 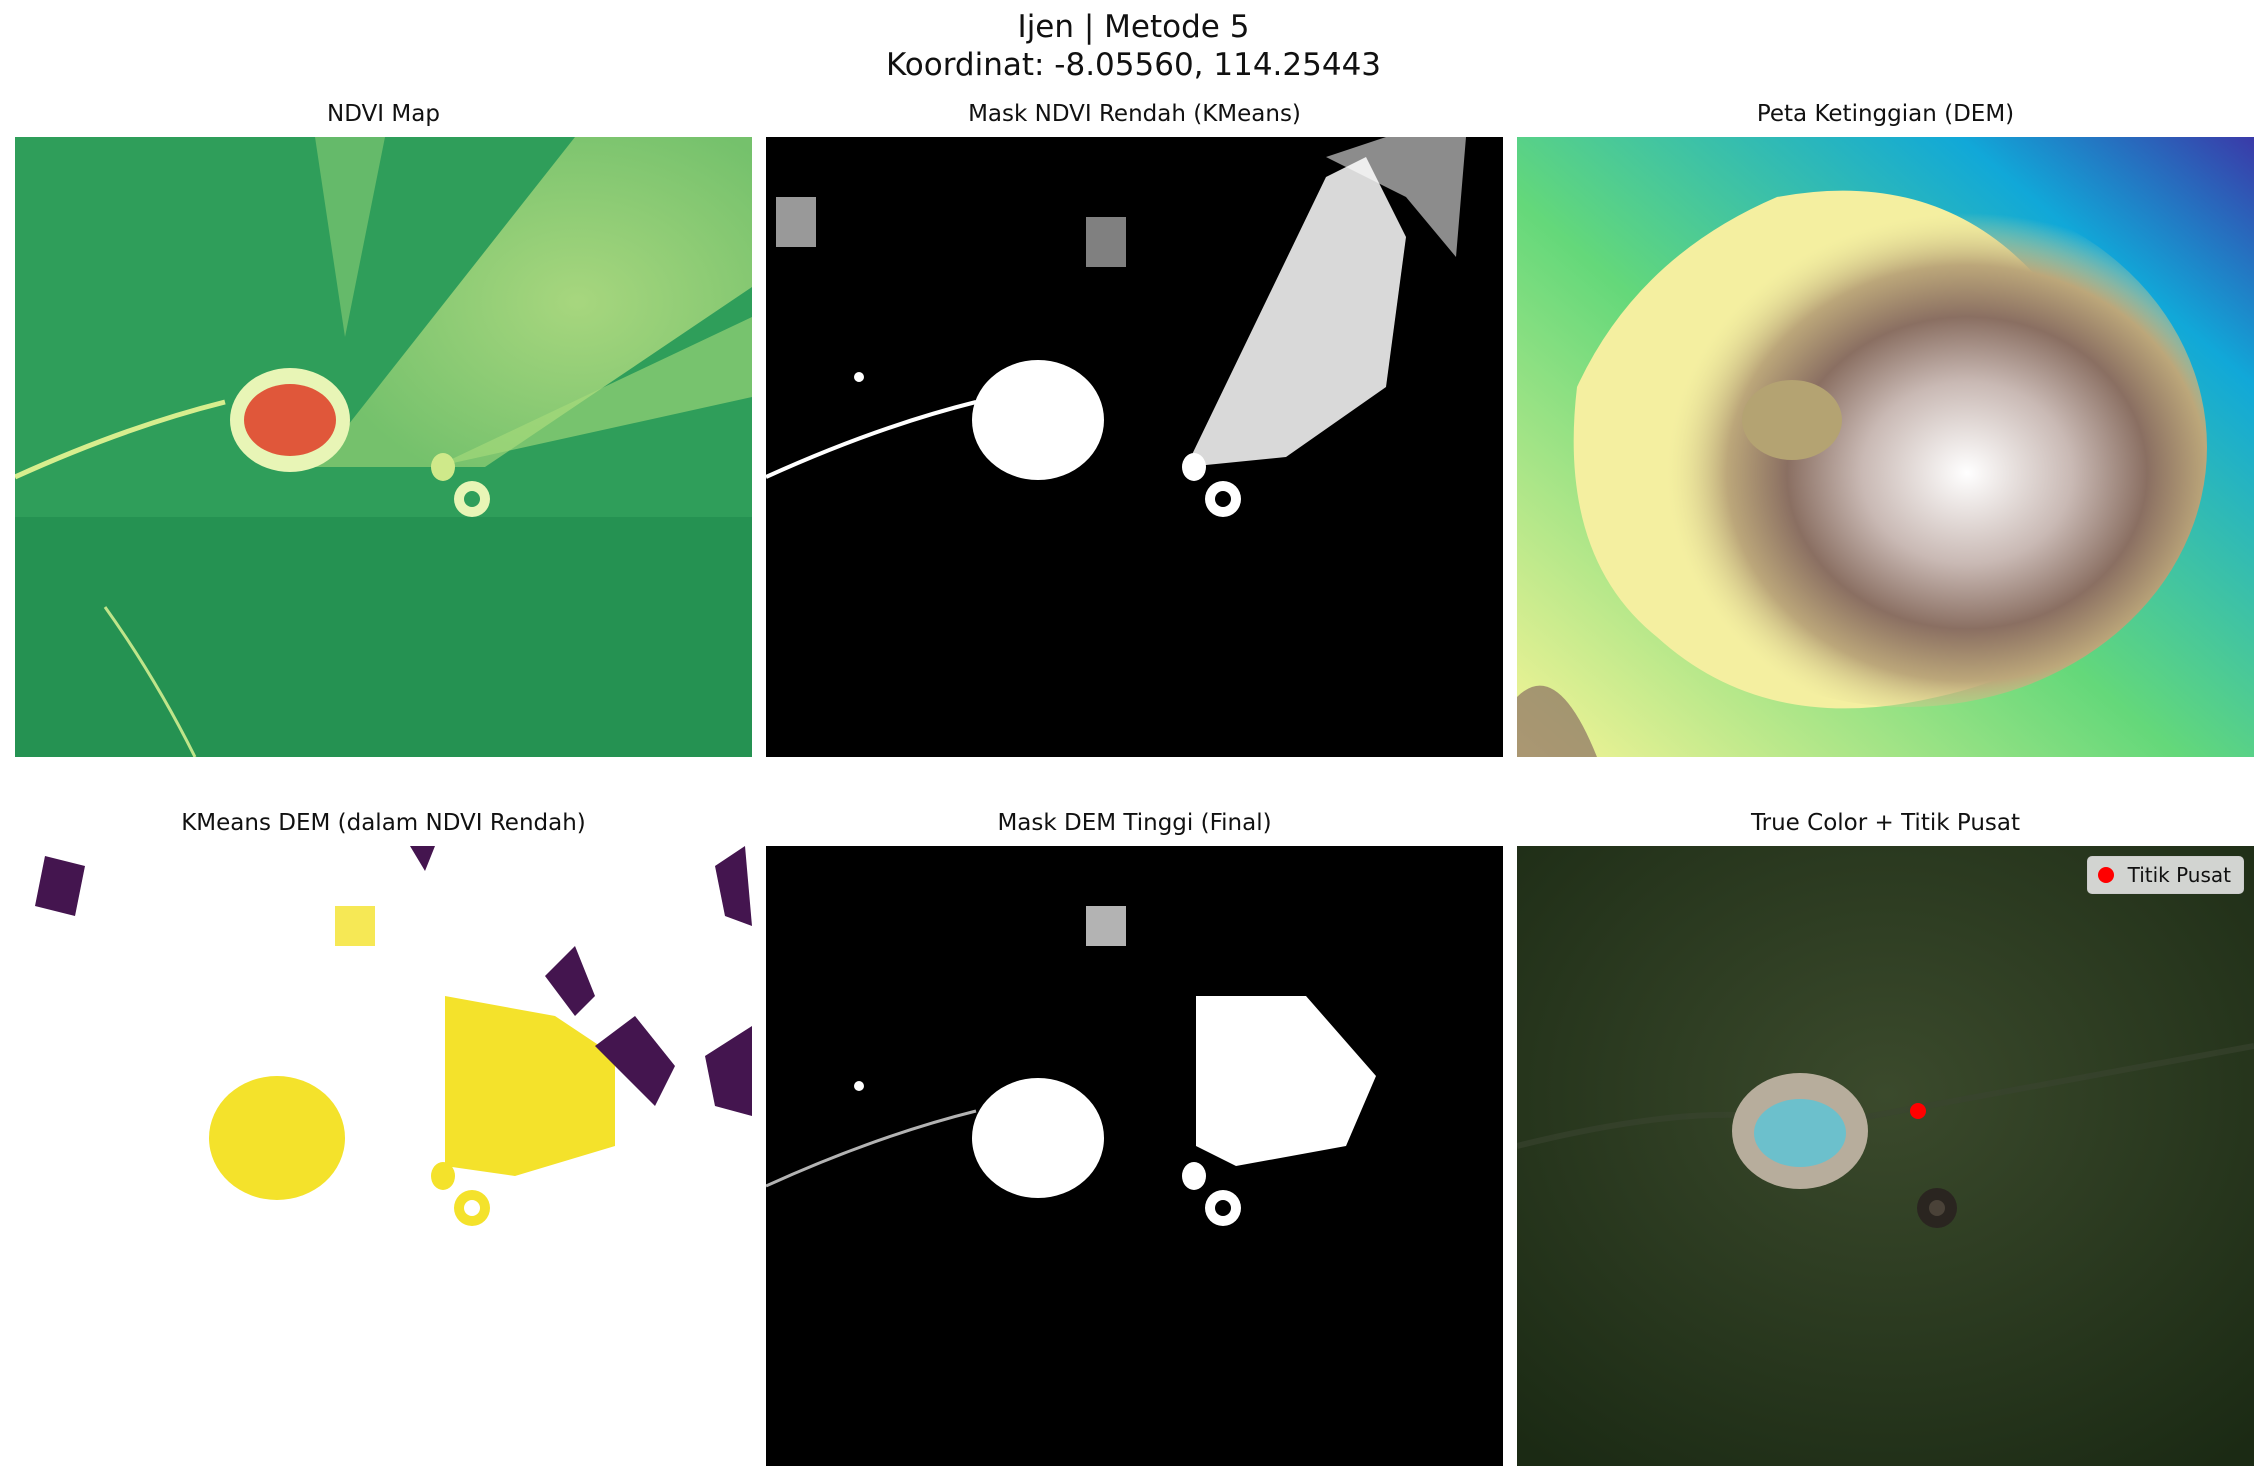 What do you see at coordinates (1918, 1111) in the screenshot?
I see `center-point-marker` at bounding box center [1918, 1111].